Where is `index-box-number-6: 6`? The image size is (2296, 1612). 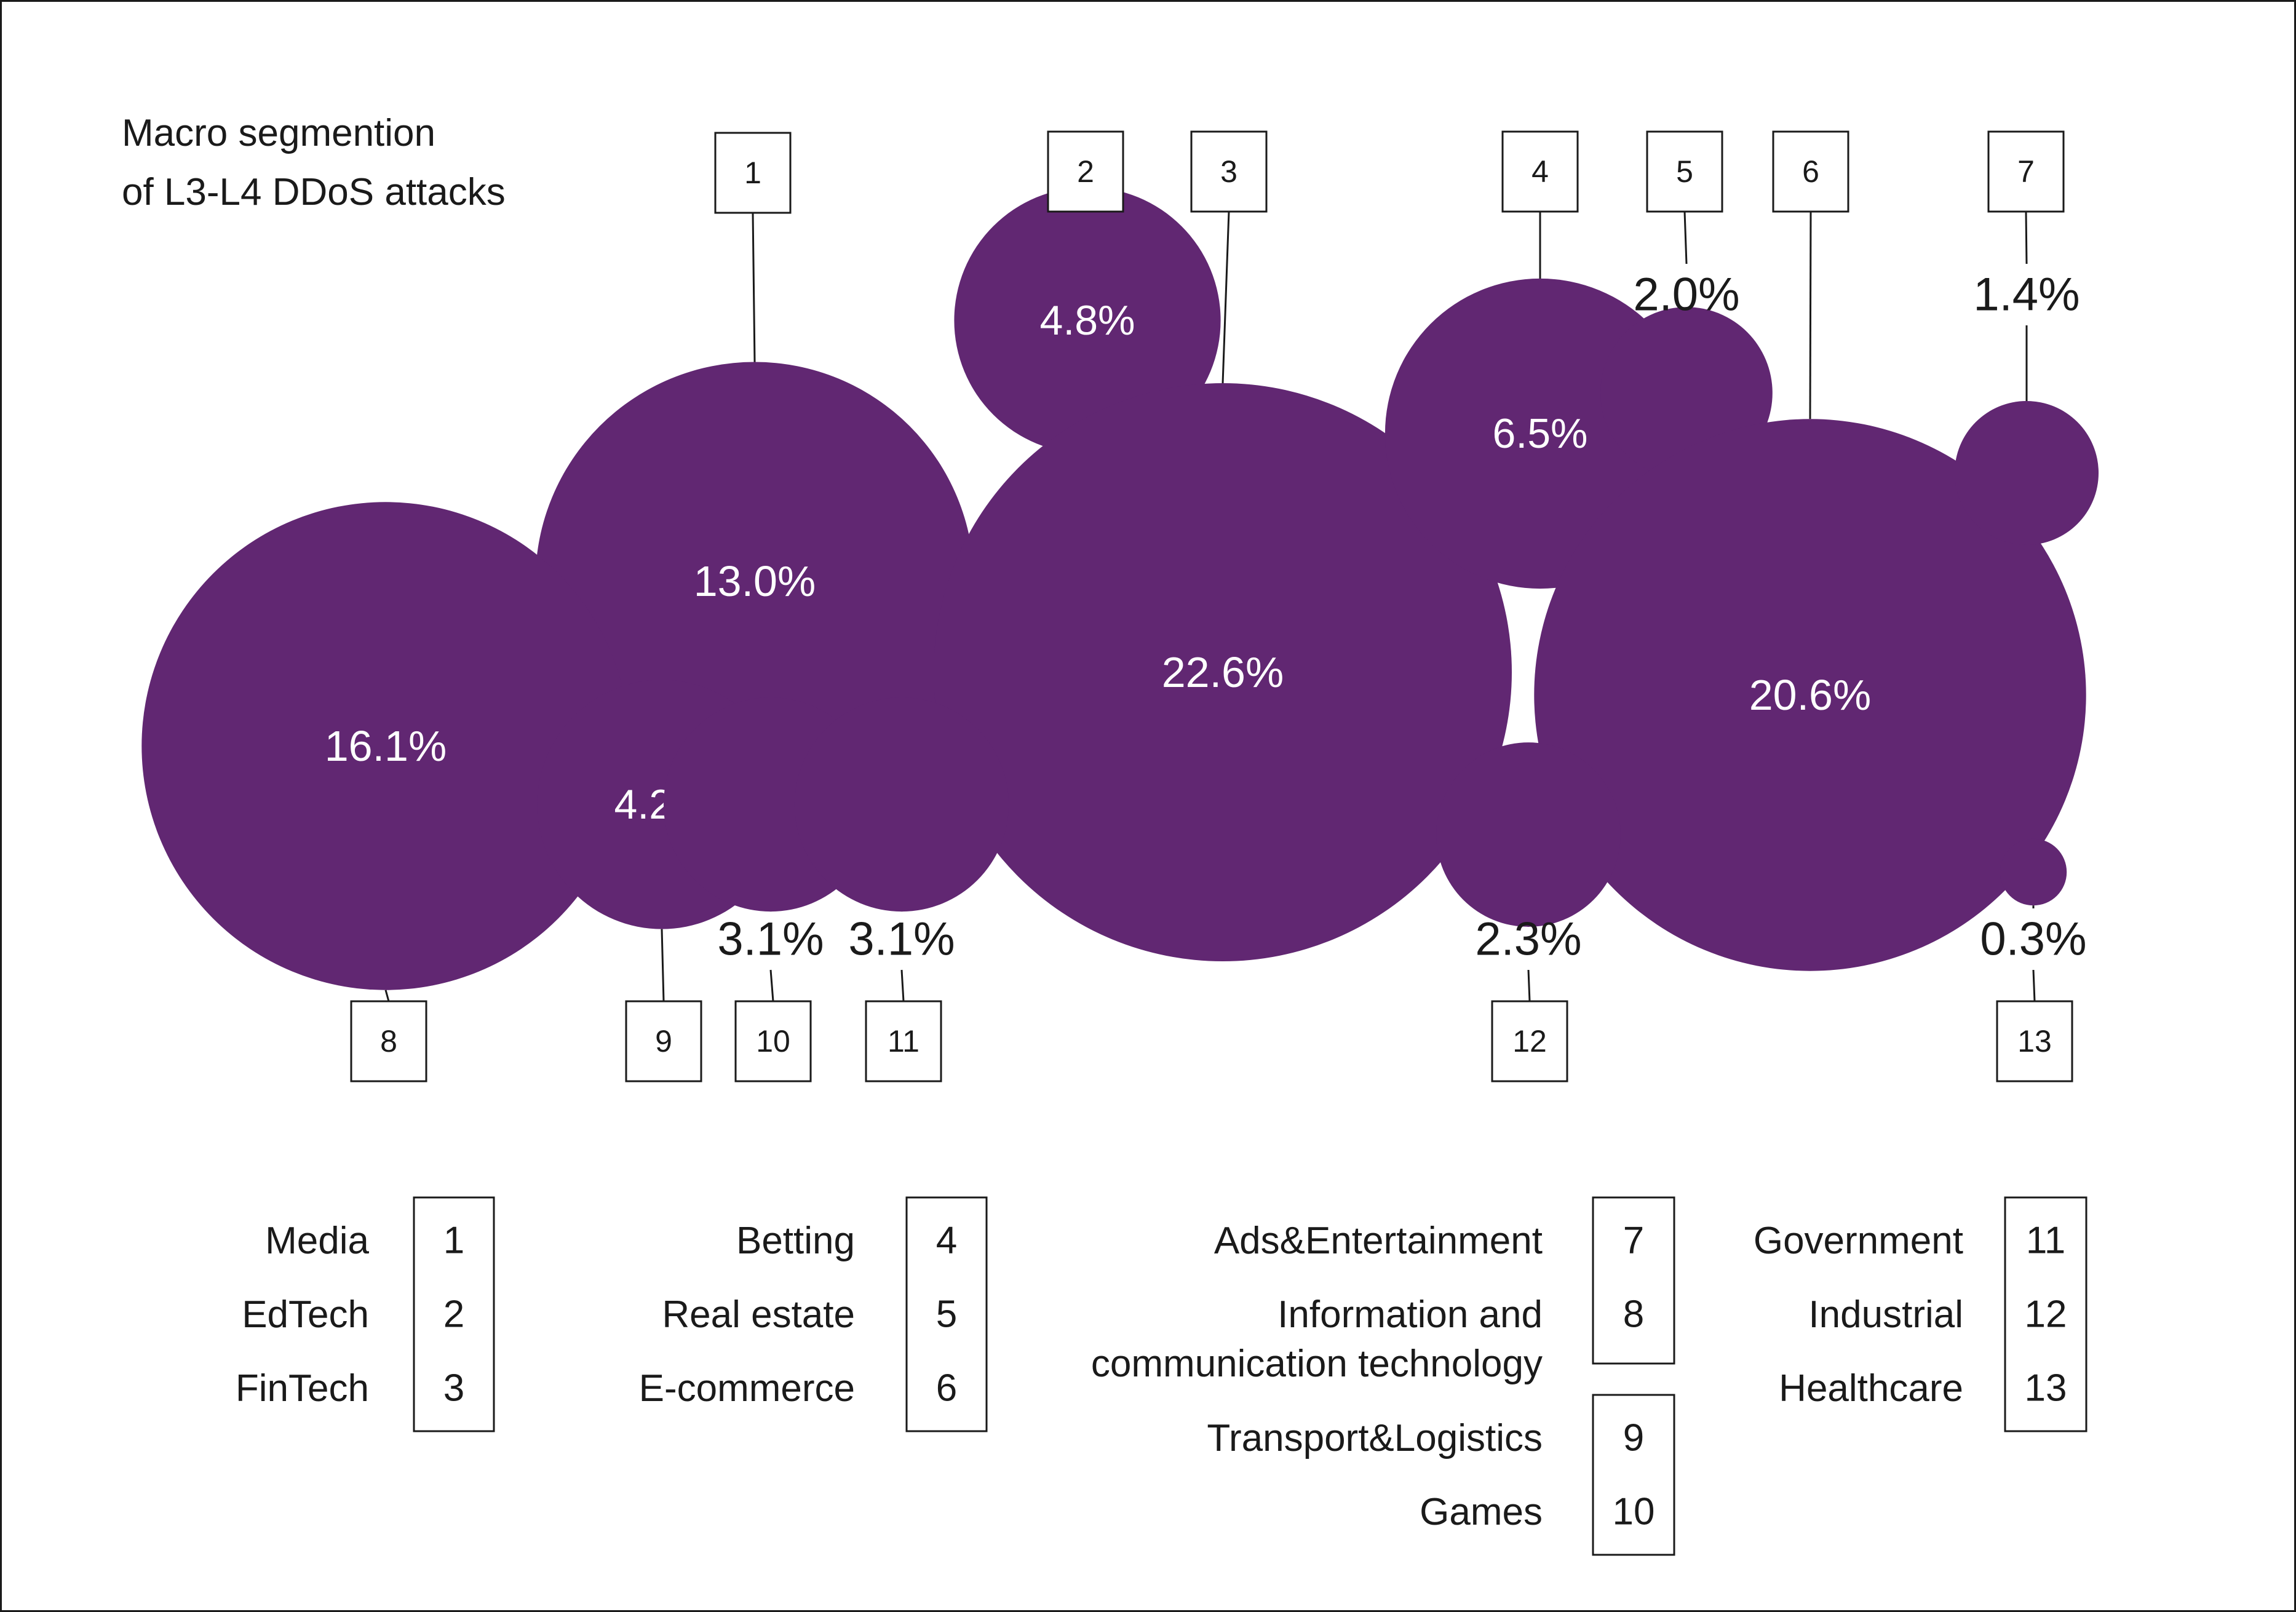
index-box-number-6: 6 is located at coordinates (1810, 171).